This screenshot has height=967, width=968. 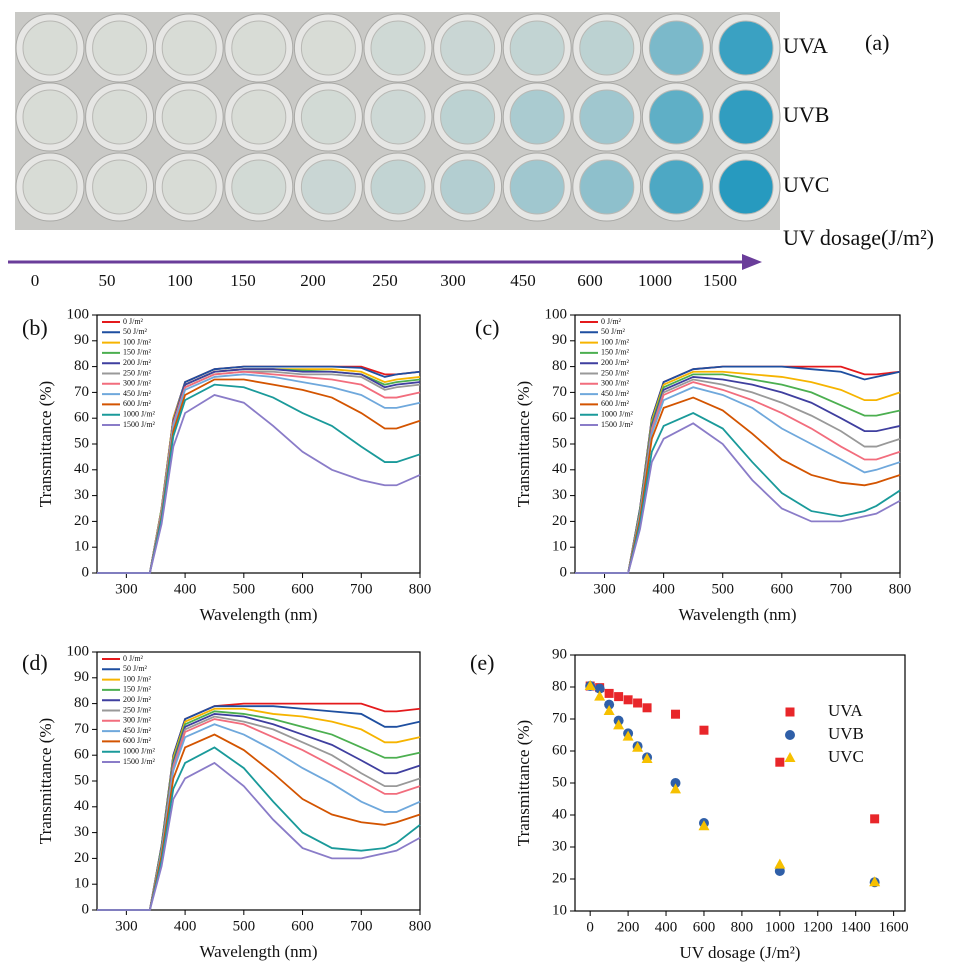 What do you see at coordinates (806, 114) in the screenshot?
I see `row-label: UVB` at bounding box center [806, 114].